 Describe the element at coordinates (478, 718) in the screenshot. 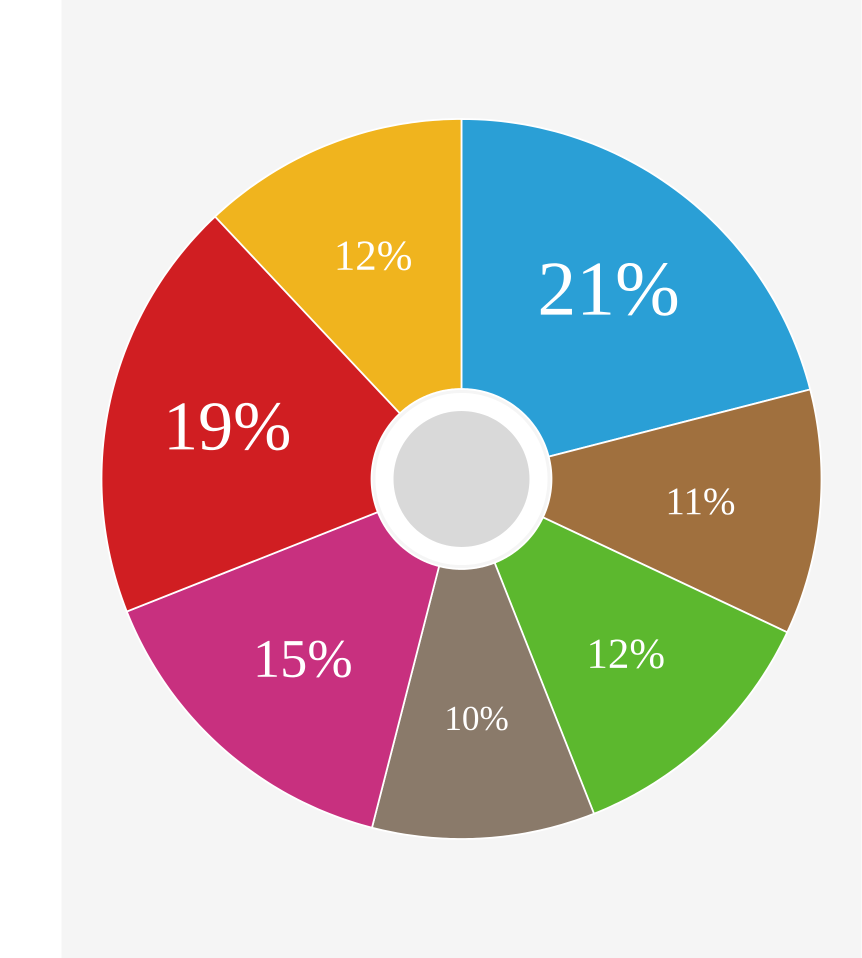

I see `data-label: 10%` at that location.